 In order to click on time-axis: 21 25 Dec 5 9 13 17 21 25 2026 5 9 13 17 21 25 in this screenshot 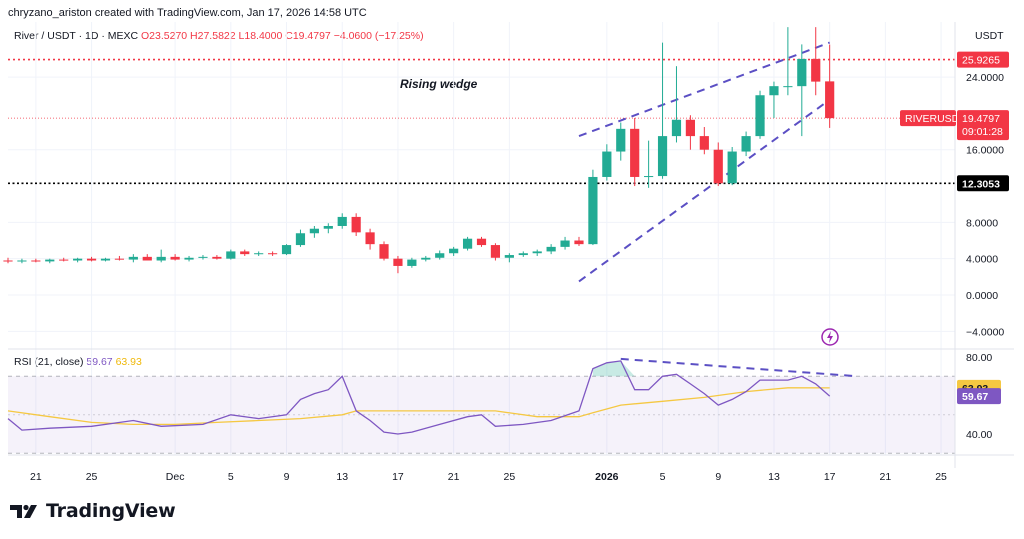, I will do `click(488, 477)`.